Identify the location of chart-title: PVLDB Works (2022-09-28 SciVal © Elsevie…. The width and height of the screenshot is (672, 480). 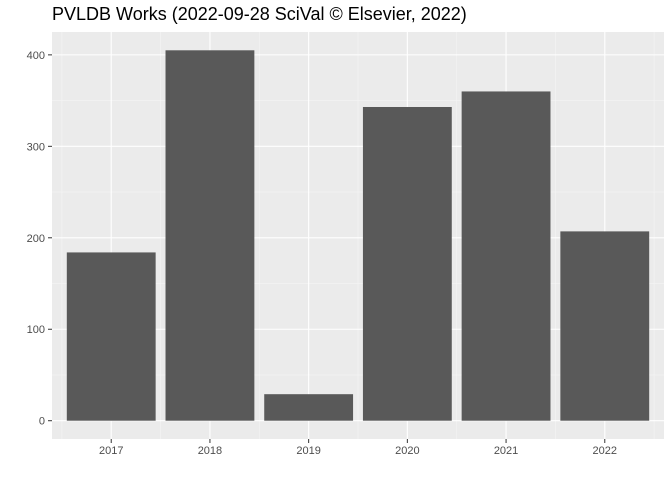
(259, 14).